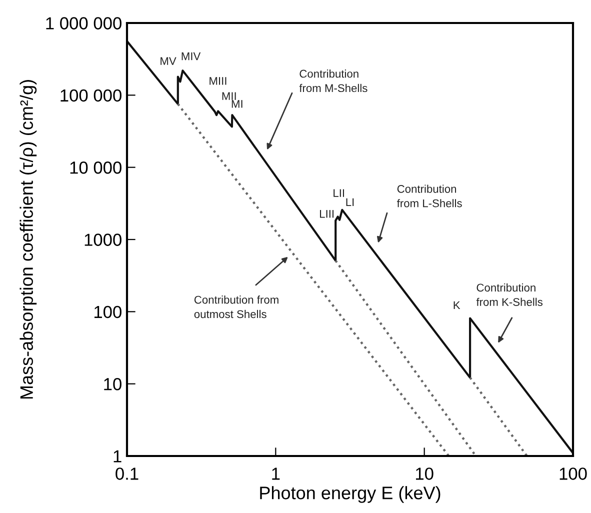 This screenshot has height=513, width=591. I want to click on annotation: MIV, so click(191, 56).